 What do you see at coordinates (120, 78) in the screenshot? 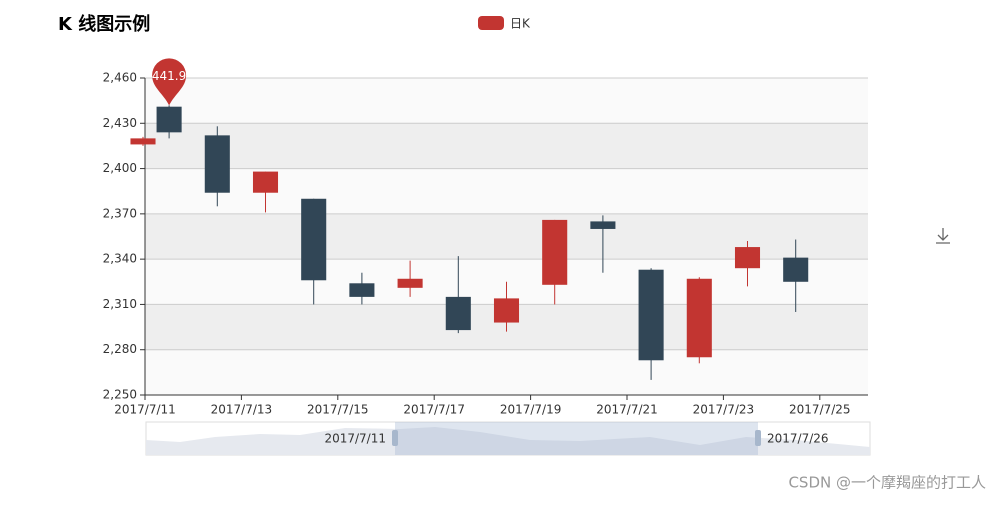
I see `y-tick-label: 2,460` at bounding box center [120, 78].